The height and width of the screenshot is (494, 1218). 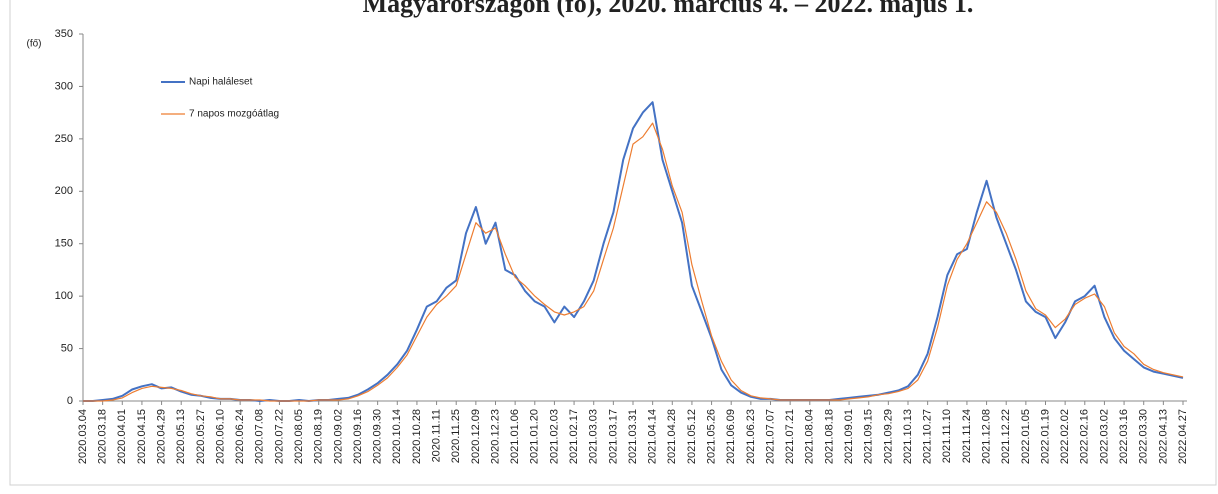 What do you see at coordinates (142, 436) in the screenshot?
I see `x-tick-label: 2020.04.15` at bounding box center [142, 436].